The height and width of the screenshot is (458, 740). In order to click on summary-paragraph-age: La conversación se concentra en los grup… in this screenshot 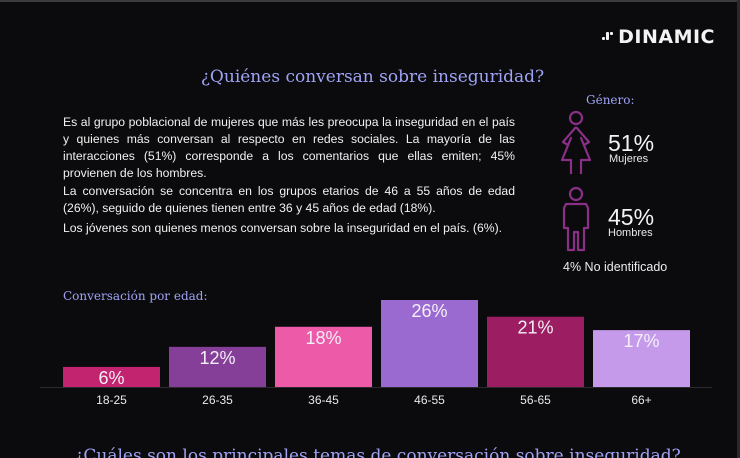, I will do `click(289, 199)`.